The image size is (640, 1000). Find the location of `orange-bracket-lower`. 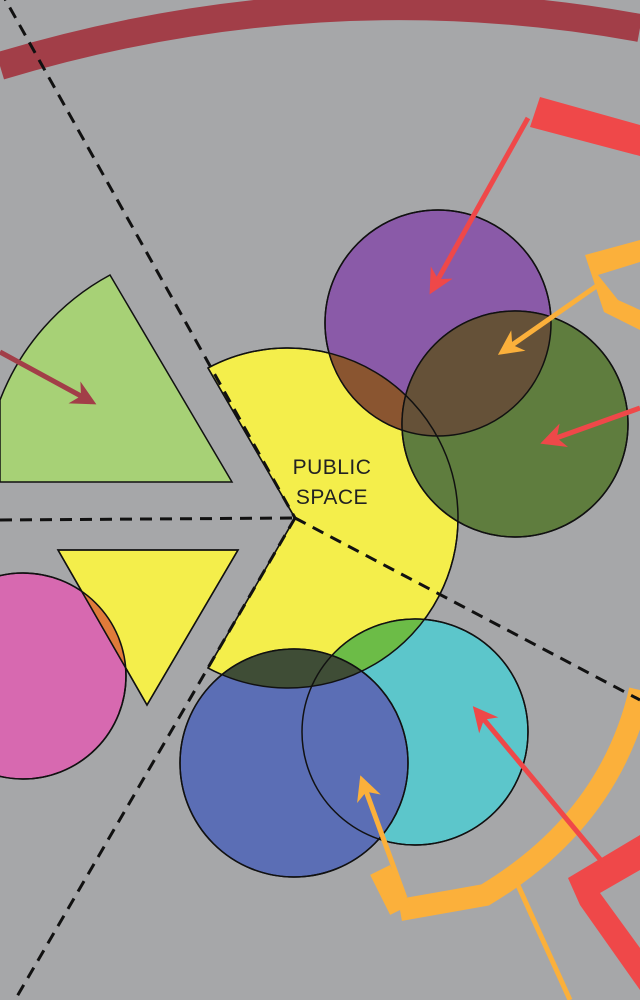

orange-bracket-lower is located at coordinates (519, 804).